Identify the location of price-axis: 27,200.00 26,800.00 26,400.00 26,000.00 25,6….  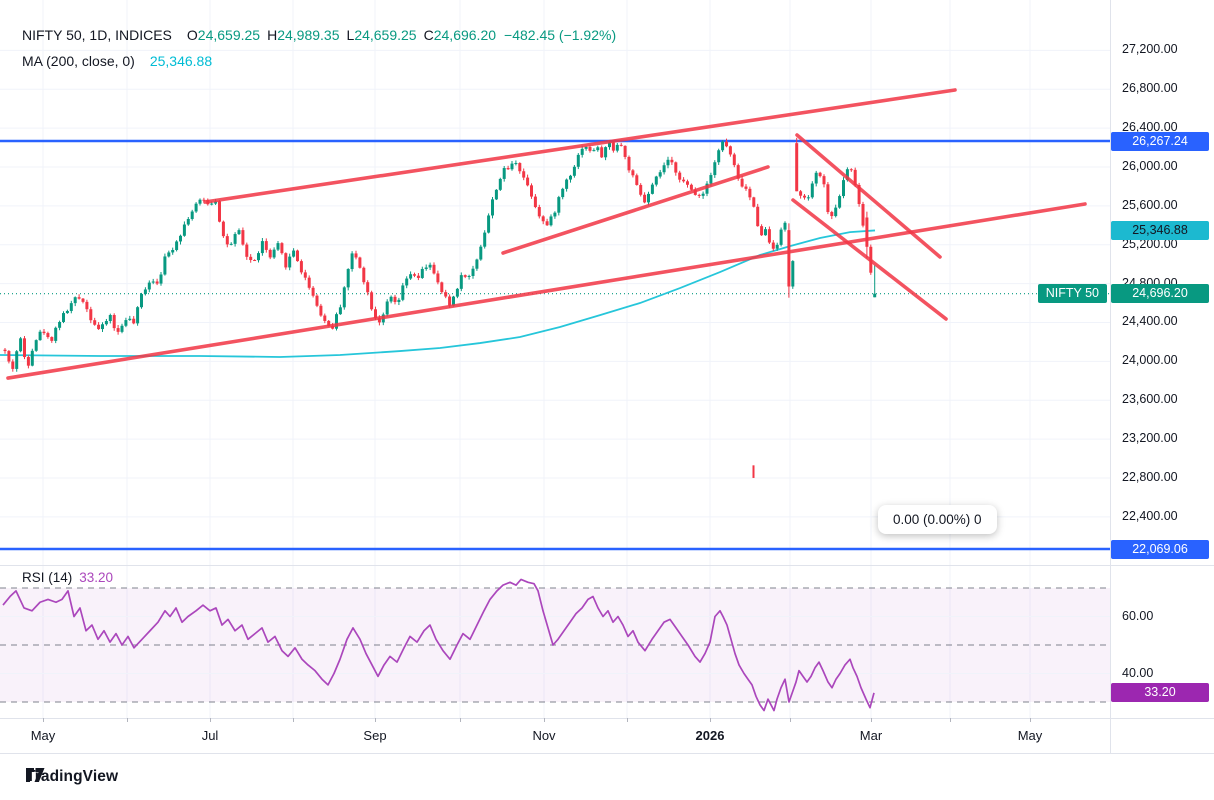
(1162, 376).